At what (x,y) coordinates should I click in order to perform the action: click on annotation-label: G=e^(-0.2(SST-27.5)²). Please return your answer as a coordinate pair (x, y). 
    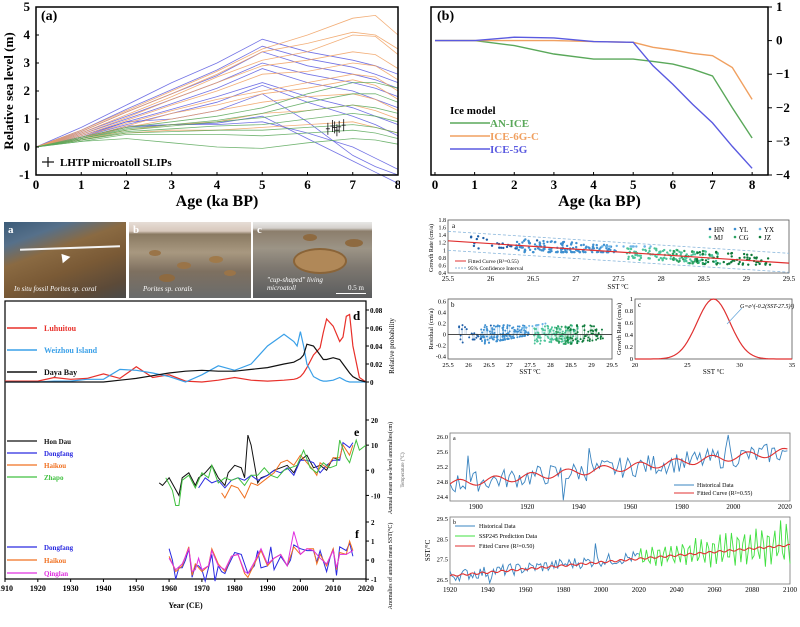
    Looking at the image, I should click on (767, 306).